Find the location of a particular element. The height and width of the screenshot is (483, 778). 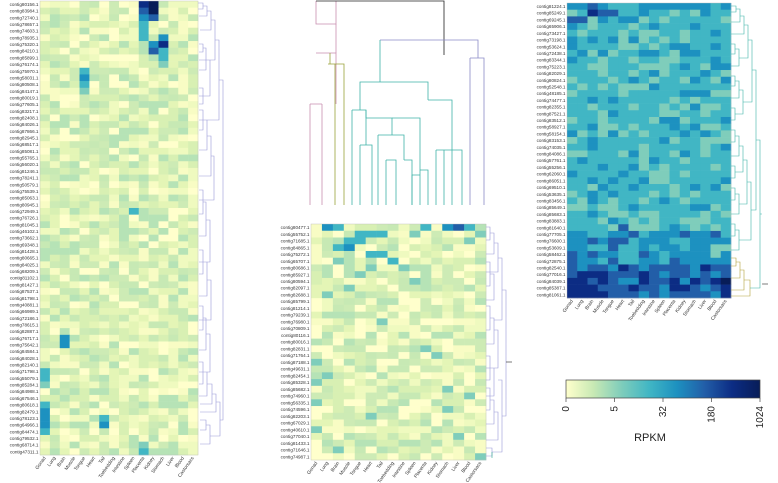

row-label: contig70809.1 is located at coordinates (295, 328).